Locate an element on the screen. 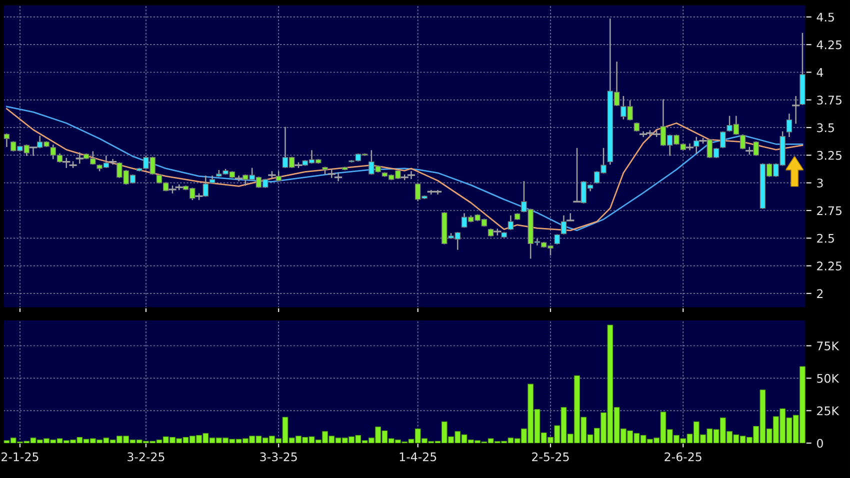 The width and height of the screenshot is (850, 478). y-tick-label: 2 is located at coordinates (820, 293).